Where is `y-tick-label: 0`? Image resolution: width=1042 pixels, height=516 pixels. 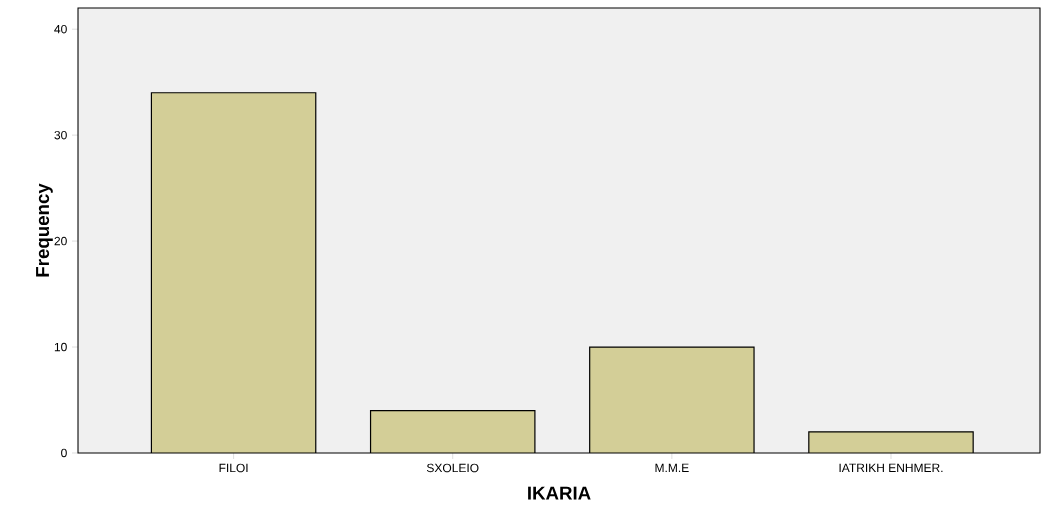 y-tick-label: 0 is located at coordinates (64, 453).